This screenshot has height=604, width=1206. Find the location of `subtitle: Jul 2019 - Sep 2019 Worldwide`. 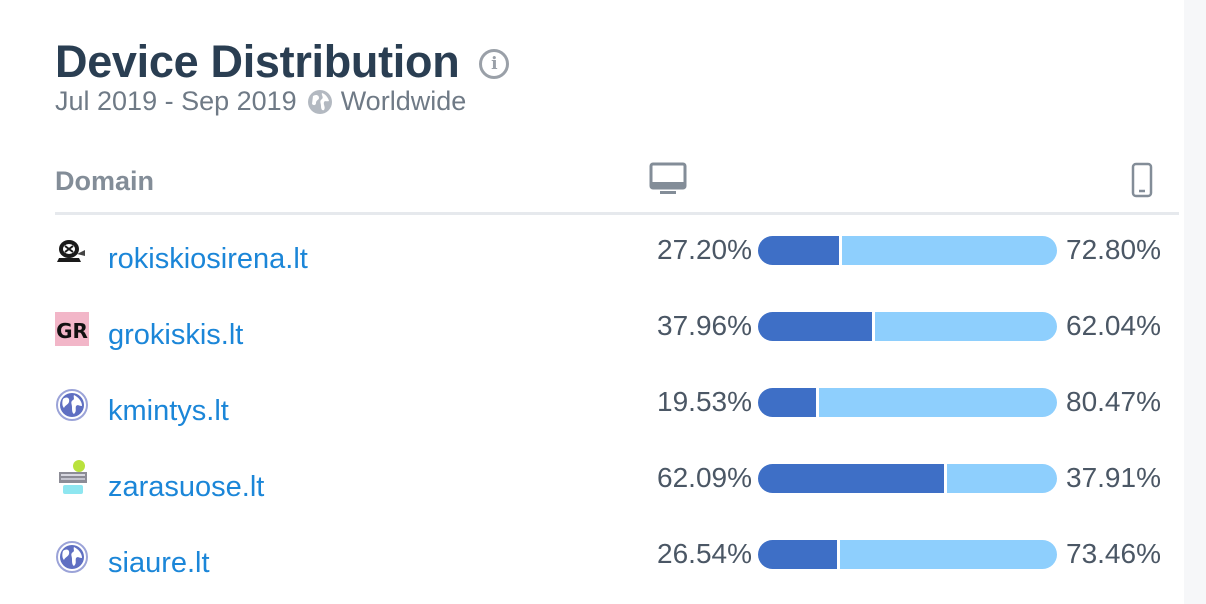

subtitle: Jul 2019 - Sep 2019 Worldwide is located at coordinates (260, 101).